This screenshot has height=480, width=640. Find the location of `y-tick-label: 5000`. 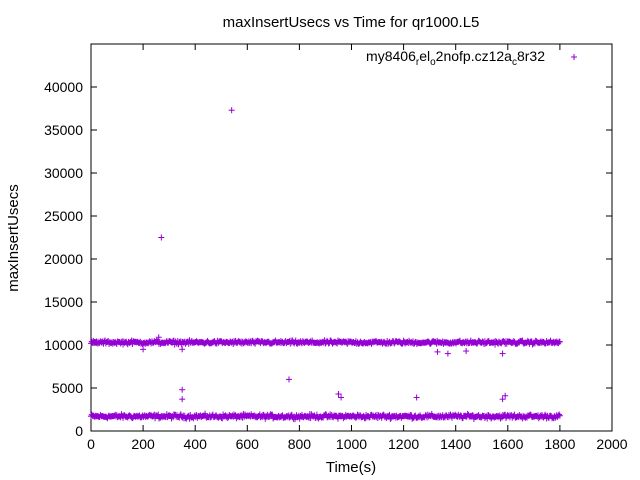

y-tick-label: 5000 is located at coordinates (67, 388).